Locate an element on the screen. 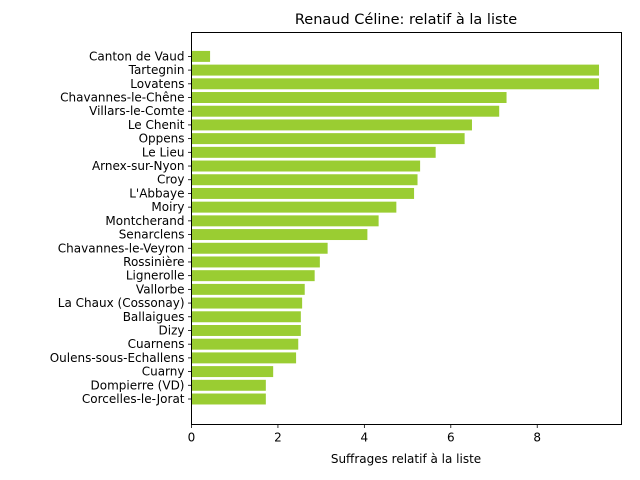  y-tick-label: Senarclens is located at coordinates (152, 235).